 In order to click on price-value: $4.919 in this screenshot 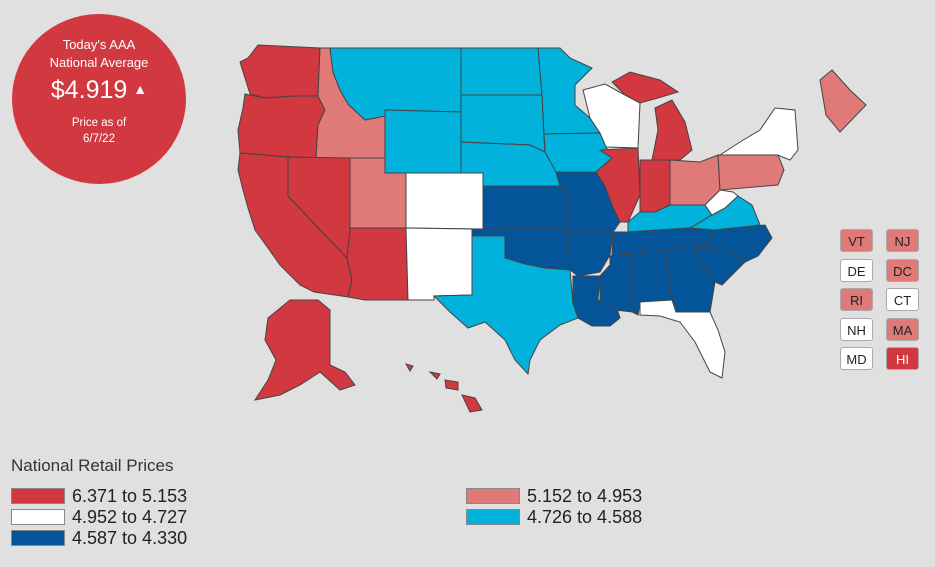, I will do `click(89, 90)`.